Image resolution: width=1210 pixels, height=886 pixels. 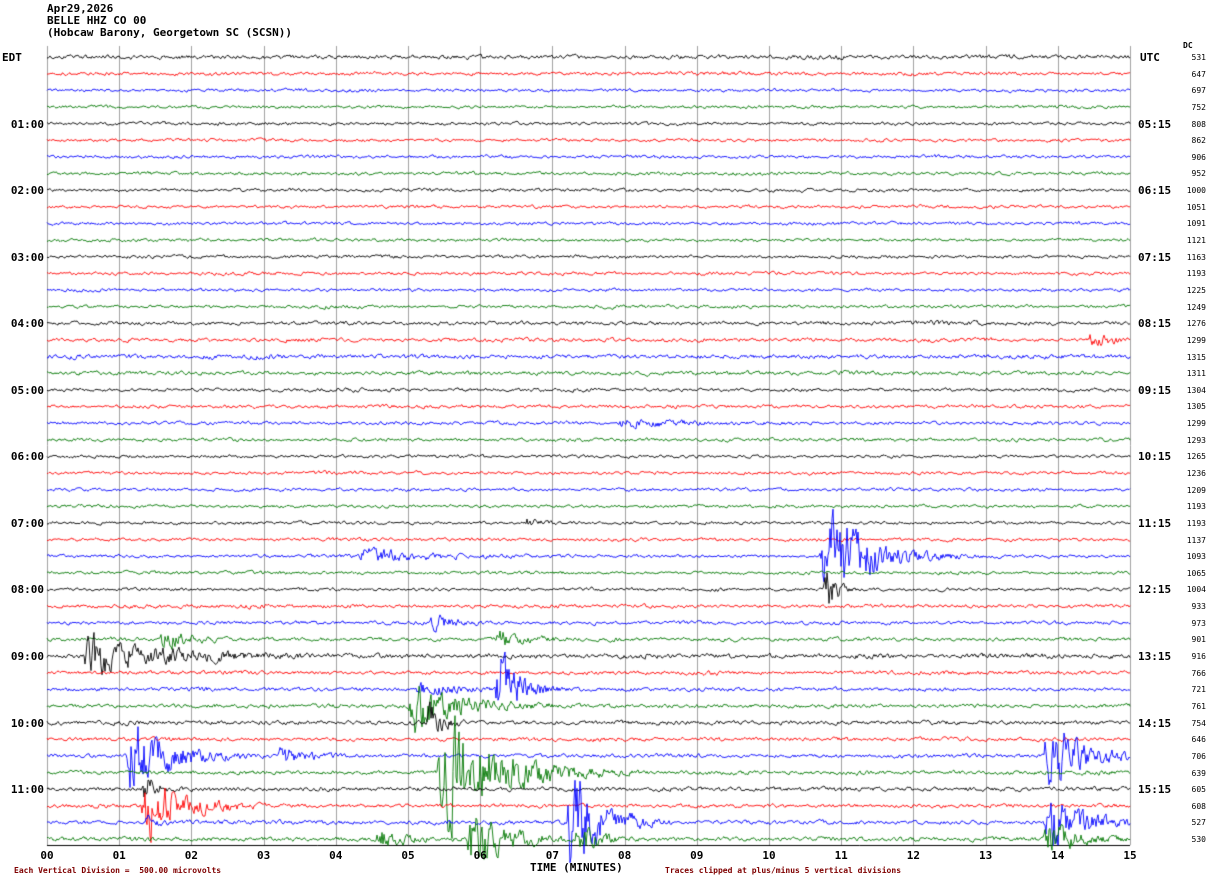 What do you see at coordinates (1198, 690) in the screenshot?
I see `dc-value: 721` at bounding box center [1198, 690].